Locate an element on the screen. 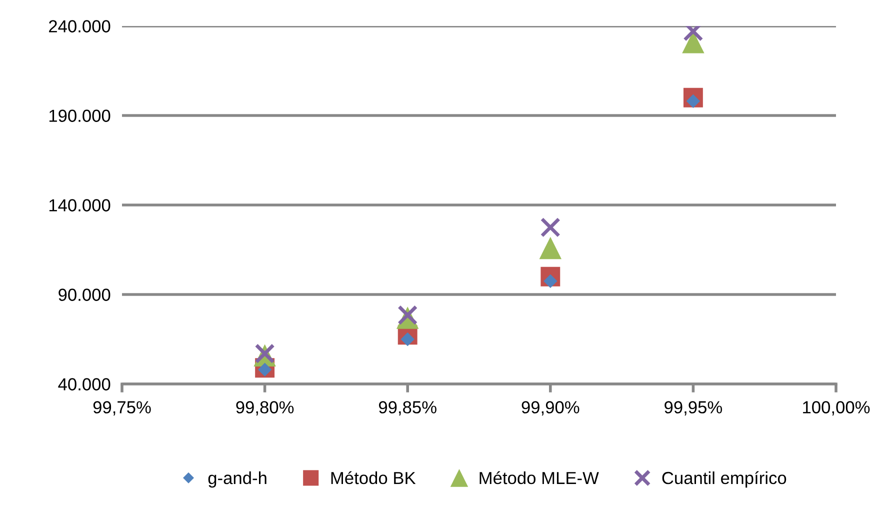  y-tick-label: 90.000 is located at coordinates (84, 294).